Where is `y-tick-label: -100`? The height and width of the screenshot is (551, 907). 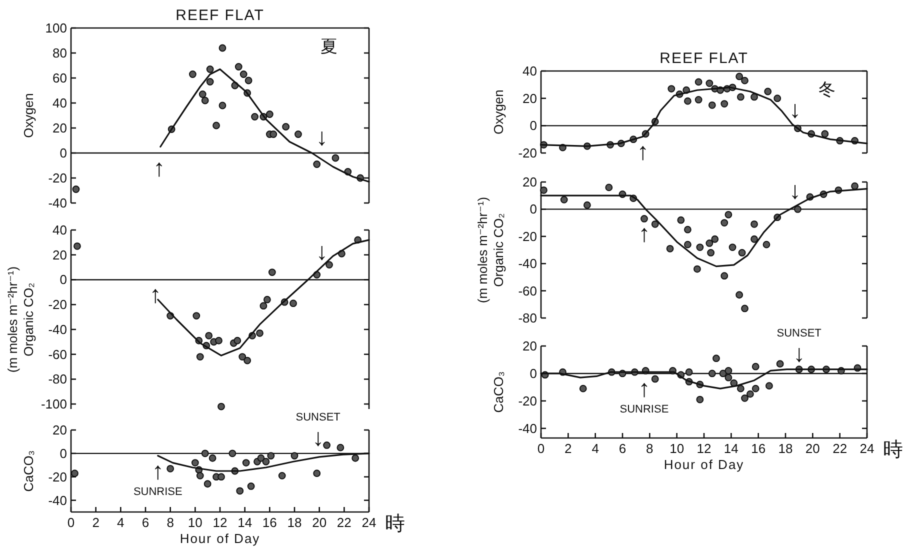
y-tick-label: -100 is located at coordinates (53, 404).